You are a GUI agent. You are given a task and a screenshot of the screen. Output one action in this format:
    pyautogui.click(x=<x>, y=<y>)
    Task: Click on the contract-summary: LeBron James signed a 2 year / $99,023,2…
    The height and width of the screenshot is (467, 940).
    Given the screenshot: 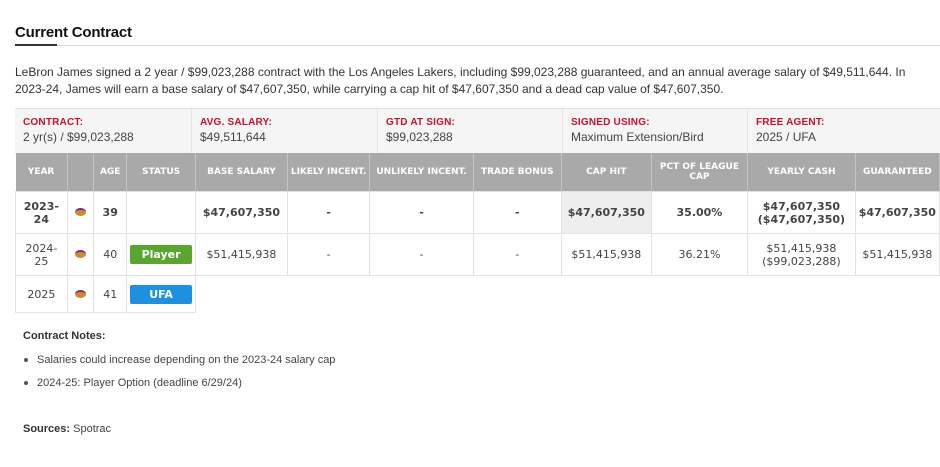 What is the action you would take?
    pyautogui.click(x=460, y=80)
    